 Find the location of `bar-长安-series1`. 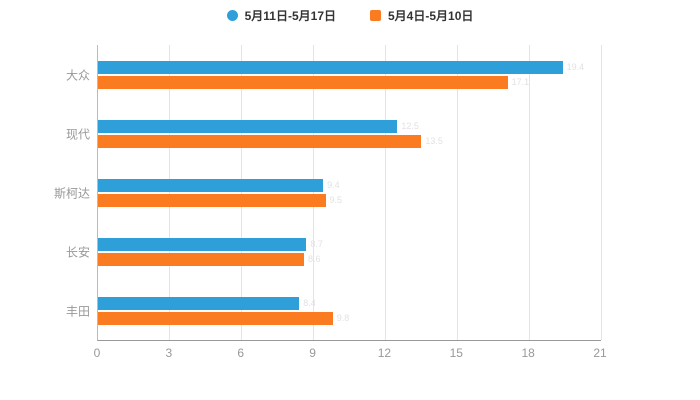

bar-长安-series1 is located at coordinates (202, 244).